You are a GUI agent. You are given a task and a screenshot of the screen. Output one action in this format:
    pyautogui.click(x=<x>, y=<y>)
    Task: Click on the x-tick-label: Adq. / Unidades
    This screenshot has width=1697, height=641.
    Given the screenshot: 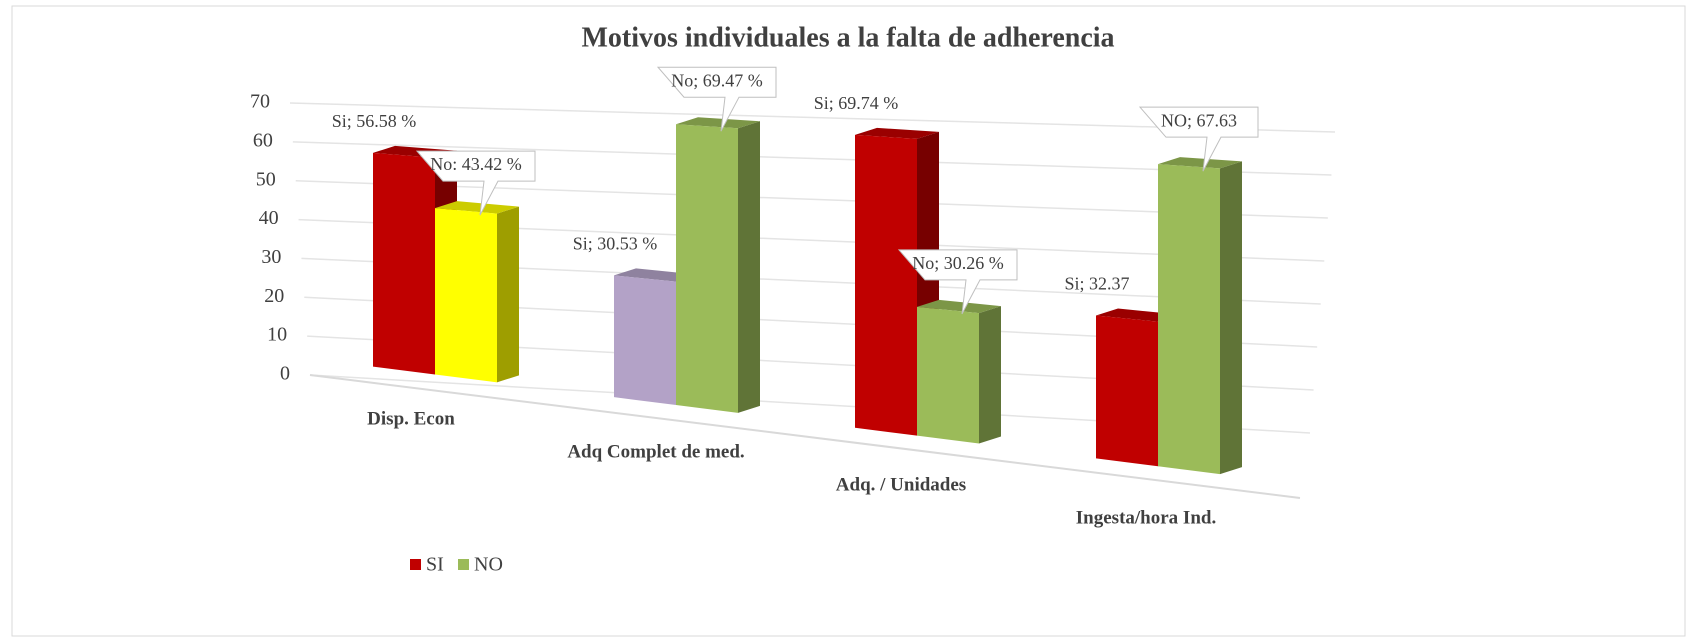 What is the action you would take?
    pyautogui.click(x=901, y=484)
    